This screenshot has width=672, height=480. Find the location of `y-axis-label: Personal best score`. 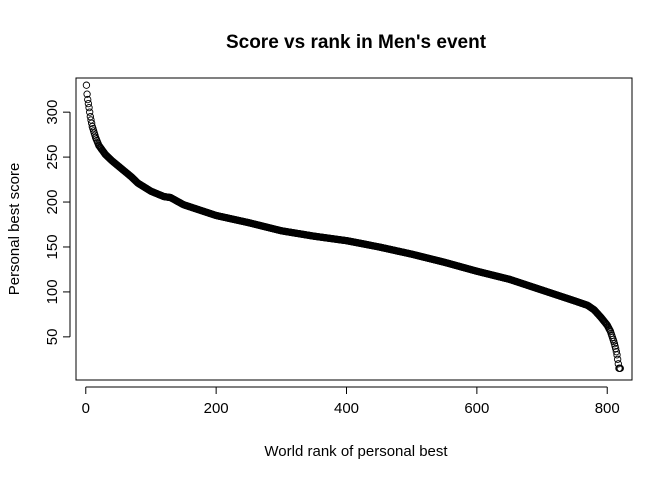

y-axis-label: Personal best score is located at coordinates (14, 229).